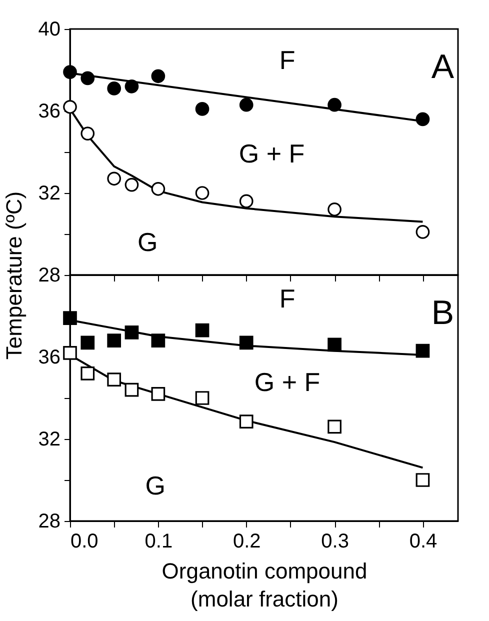 The height and width of the screenshot is (621, 489). I want to click on y-axis-title: Temperature (ºC), so click(13, 275).